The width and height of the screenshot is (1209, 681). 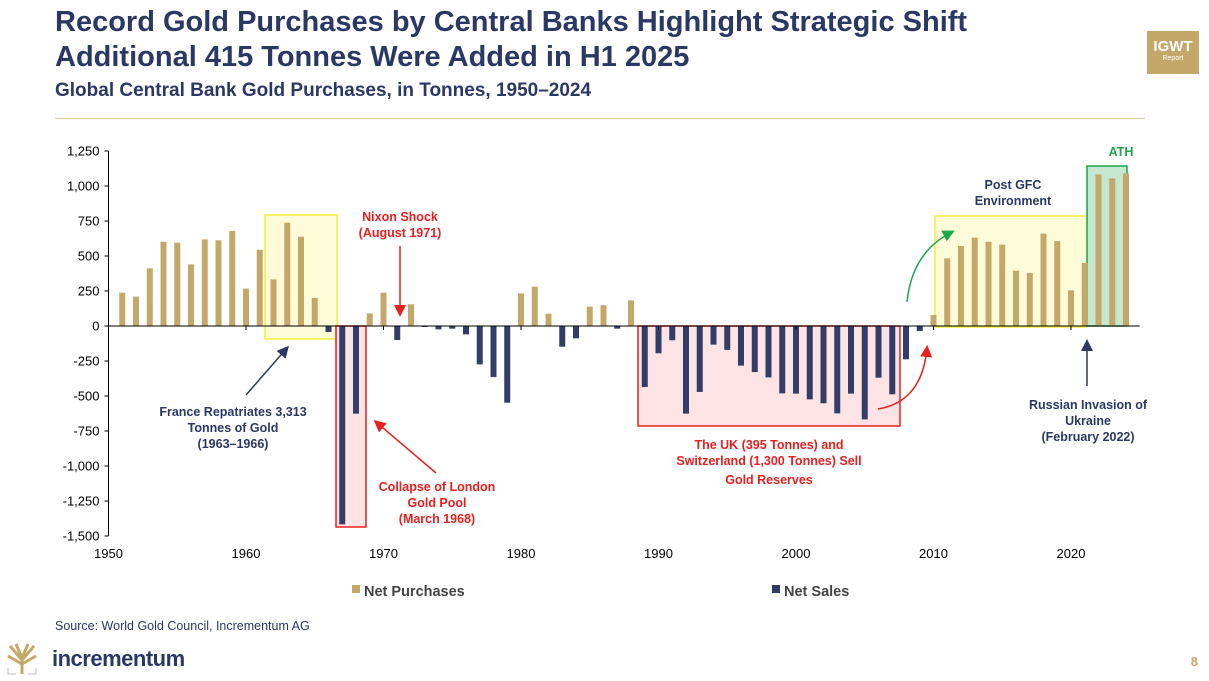 I want to click on bar-1977, so click(x=479, y=345).